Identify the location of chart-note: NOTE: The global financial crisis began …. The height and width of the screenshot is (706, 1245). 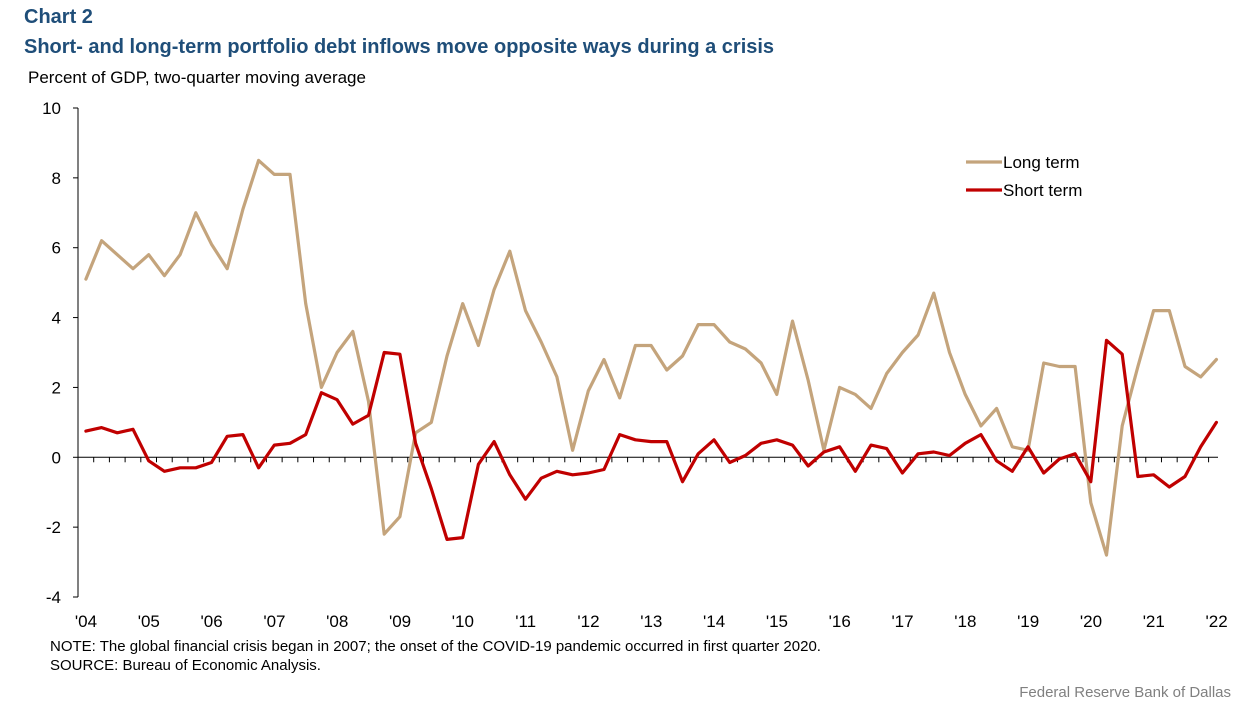
(435, 646).